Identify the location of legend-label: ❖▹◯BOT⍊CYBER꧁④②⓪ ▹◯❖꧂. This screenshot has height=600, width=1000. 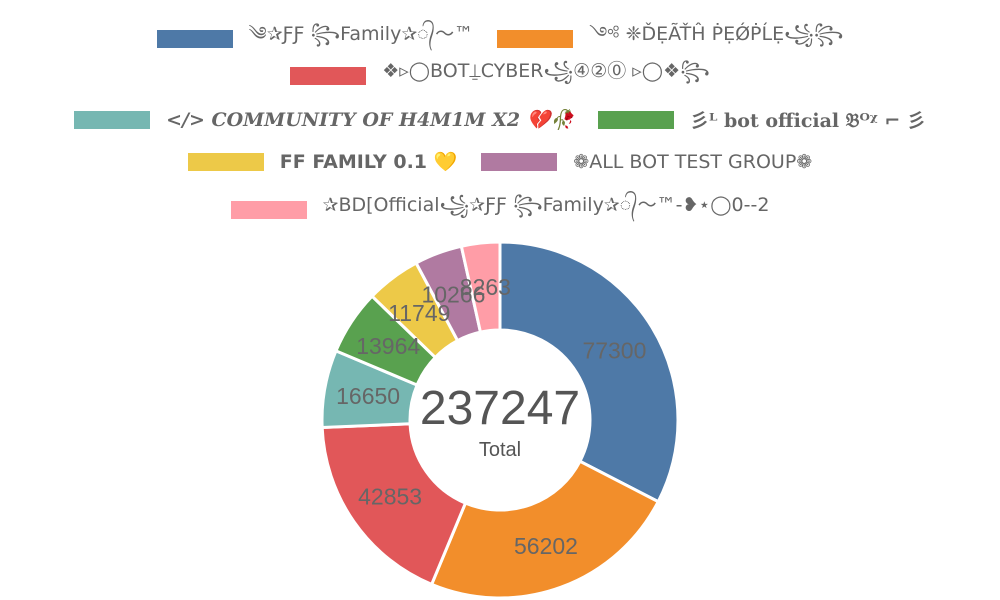
(546, 71).